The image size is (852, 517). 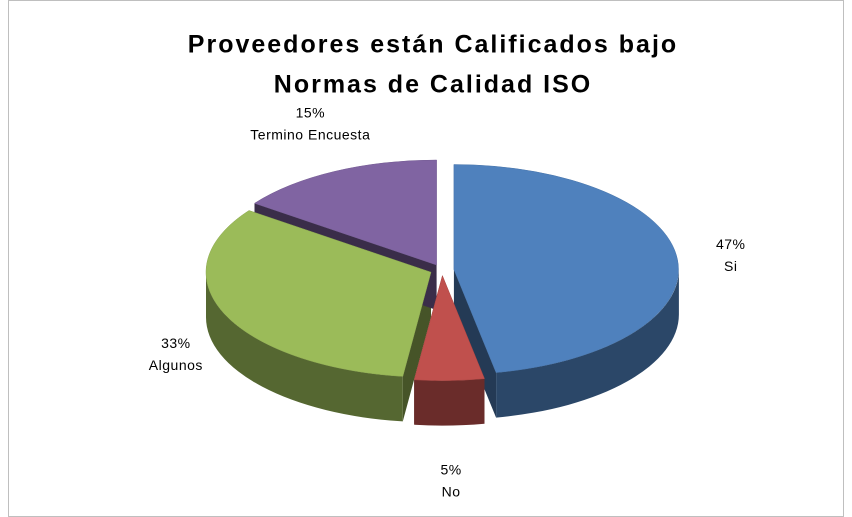 What do you see at coordinates (475, 343) in the screenshot?
I see `slice-side` at bounding box center [475, 343].